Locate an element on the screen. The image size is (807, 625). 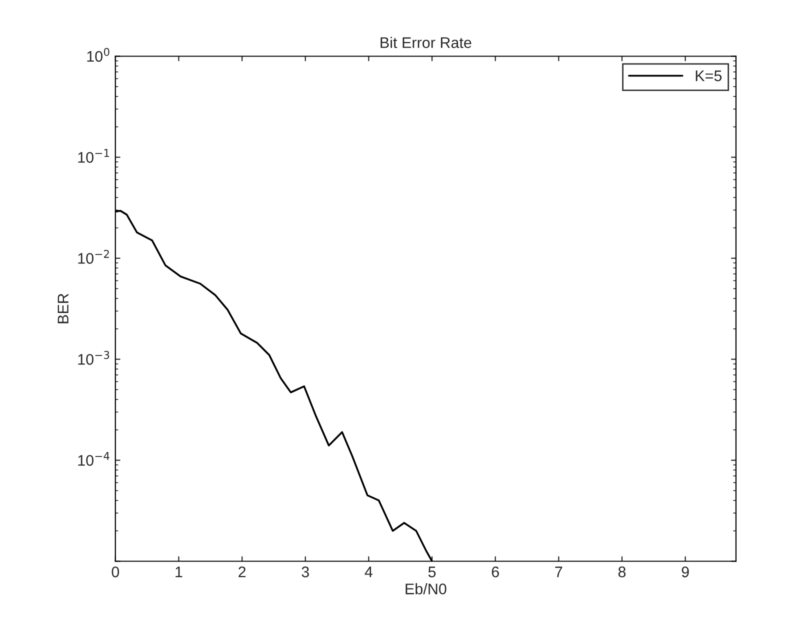
legend-label: K=5 is located at coordinates (709, 76).